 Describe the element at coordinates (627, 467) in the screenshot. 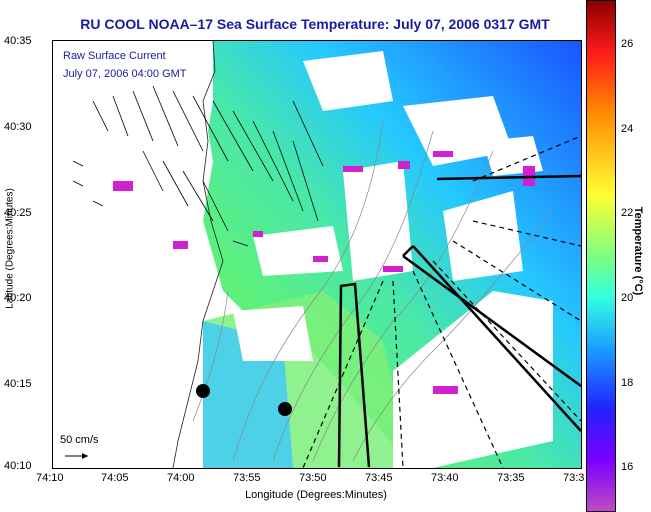

I see `colorbar-tick: 16` at that location.